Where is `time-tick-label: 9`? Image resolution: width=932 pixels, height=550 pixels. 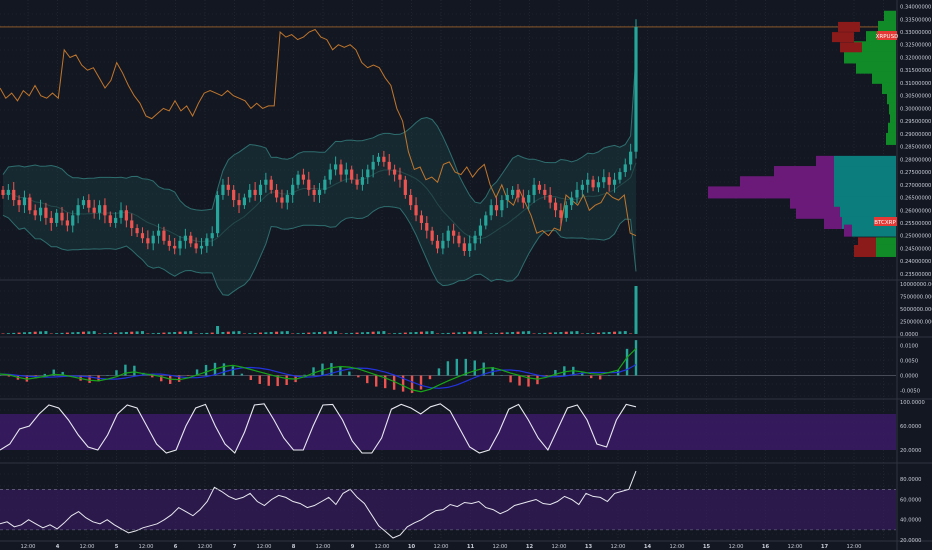
time-tick-label: 9 is located at coordinates (353, 547).